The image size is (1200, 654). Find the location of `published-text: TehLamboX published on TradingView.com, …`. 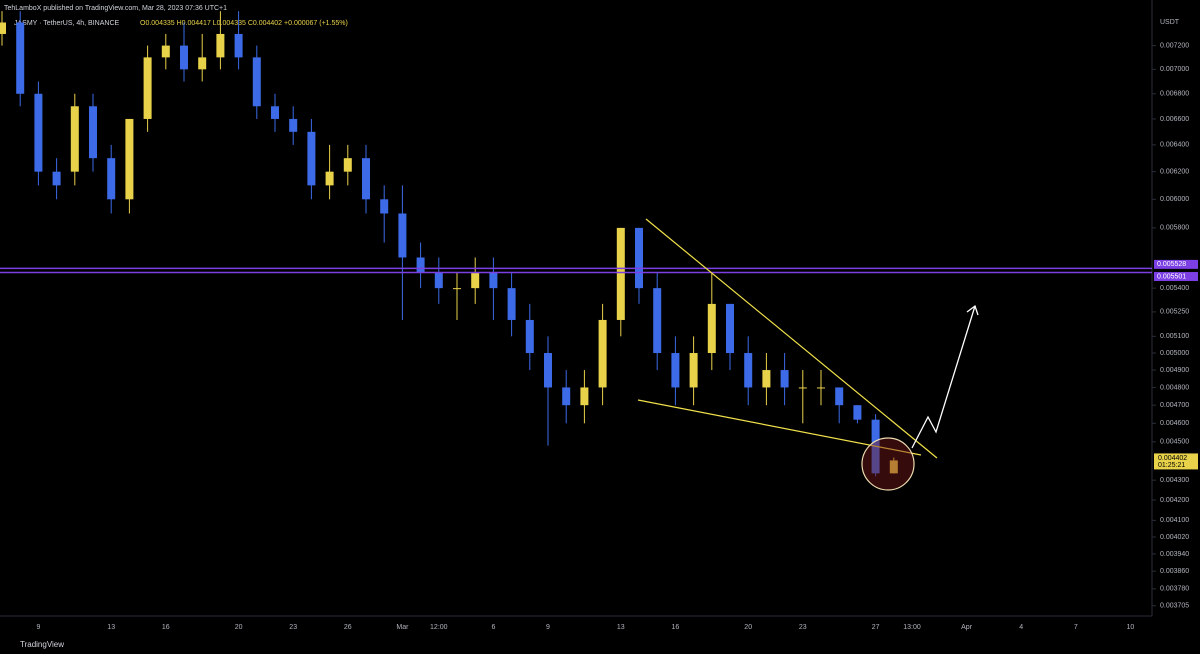

published-text: TehLamboX published on TradingView.com, … is located at coordinates (115, 8).